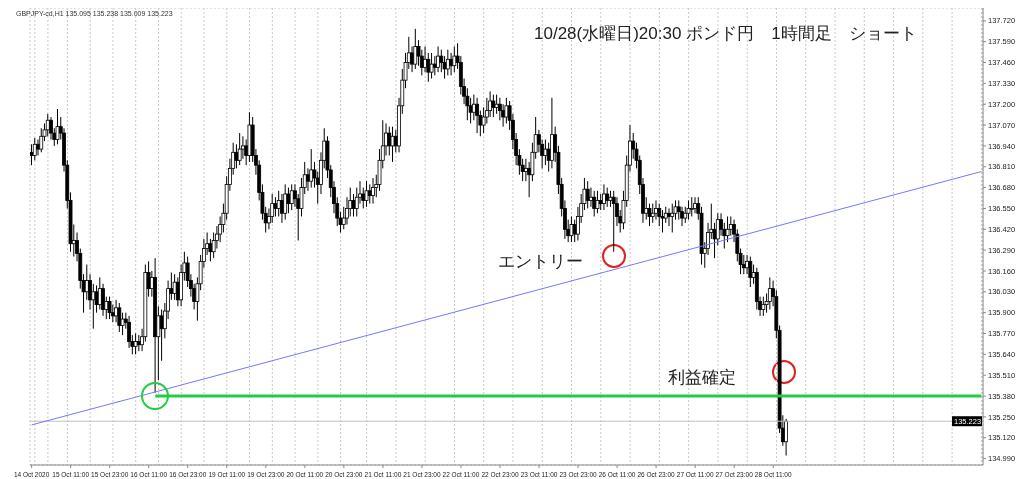 The height and width of the screenshot is (479, 1024). Describe the element at coordinates (725, 34) in the screenshot. I see `text: 10/28(水曜日)20:30 ポンド円 1時間足 ショート` at that location.